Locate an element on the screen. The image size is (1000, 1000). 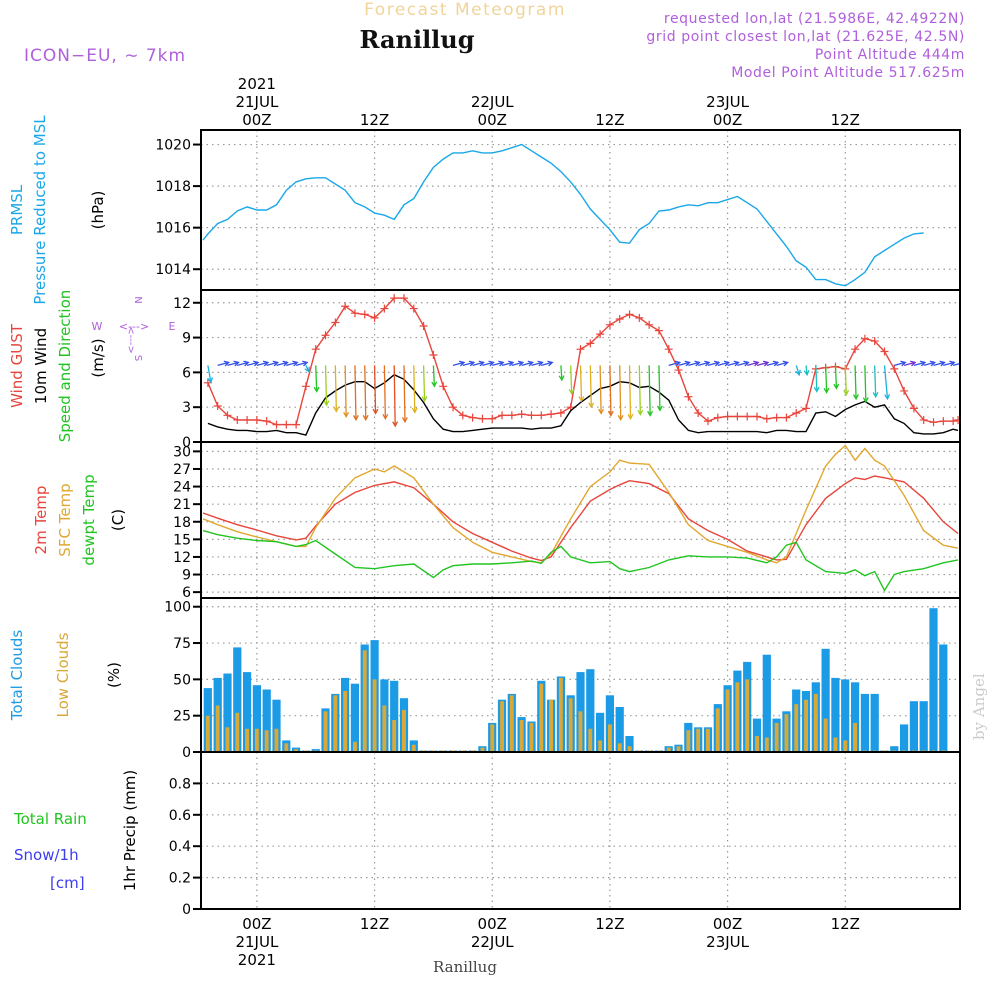
bottom-time-label: 00Z is located at coordinates (256, 924).